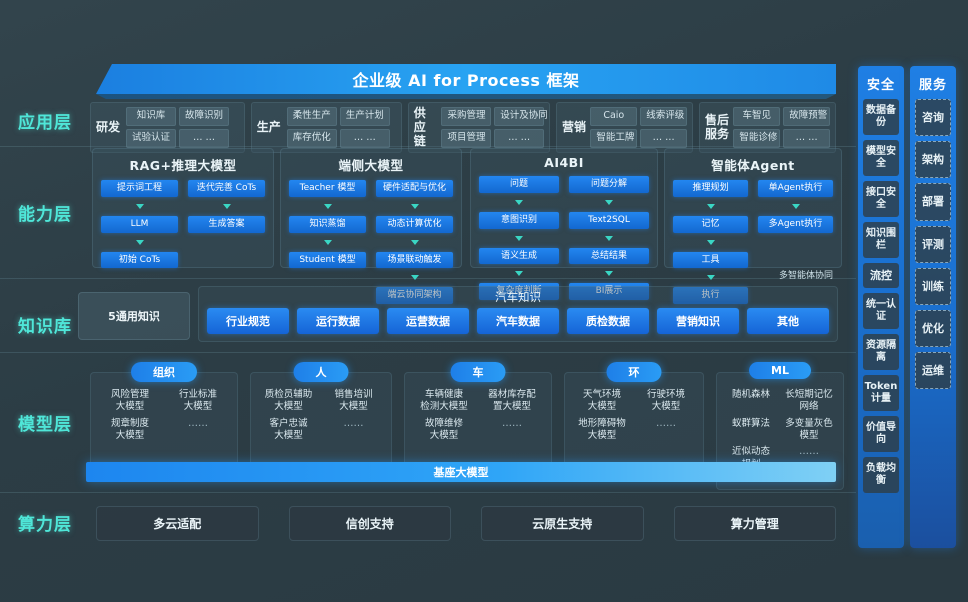  I want to click on model-item: 车辆健康 检测大模型, so click(444, 401).